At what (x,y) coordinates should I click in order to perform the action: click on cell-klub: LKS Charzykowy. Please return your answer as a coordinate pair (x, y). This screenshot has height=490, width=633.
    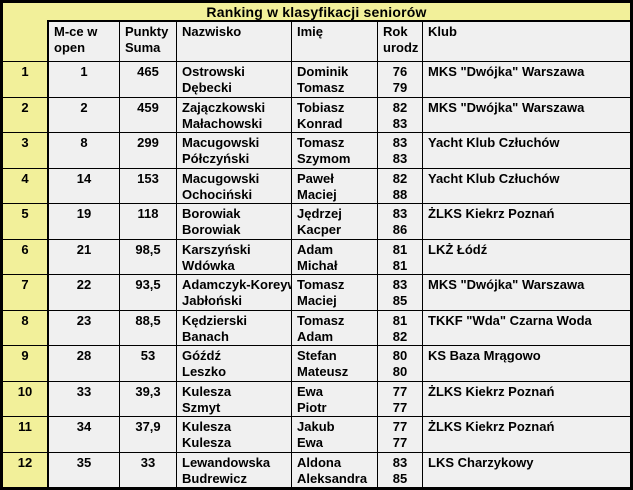
    Looking at the image, I should click on (481, 462).